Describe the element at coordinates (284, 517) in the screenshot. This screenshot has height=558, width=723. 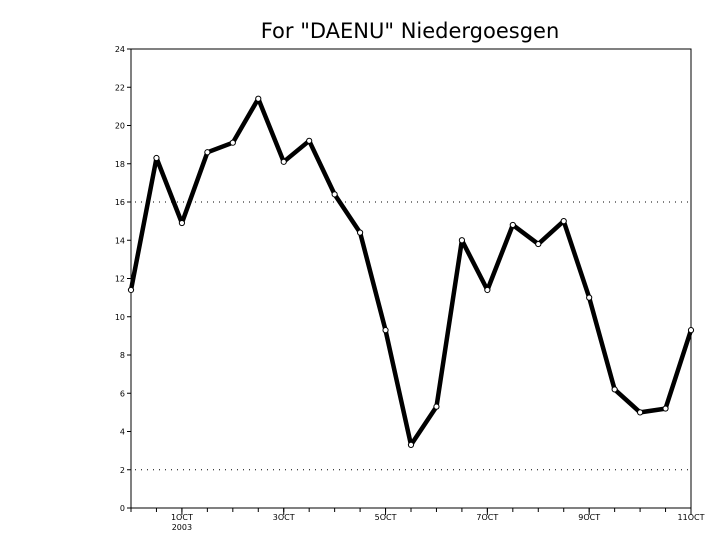
I see `x-tick-label: 3OCT` at that location.